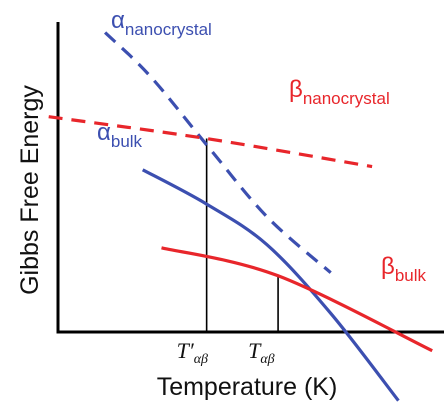  I want to click on series-curve-beta-nanocrystal, so click(210, 142).